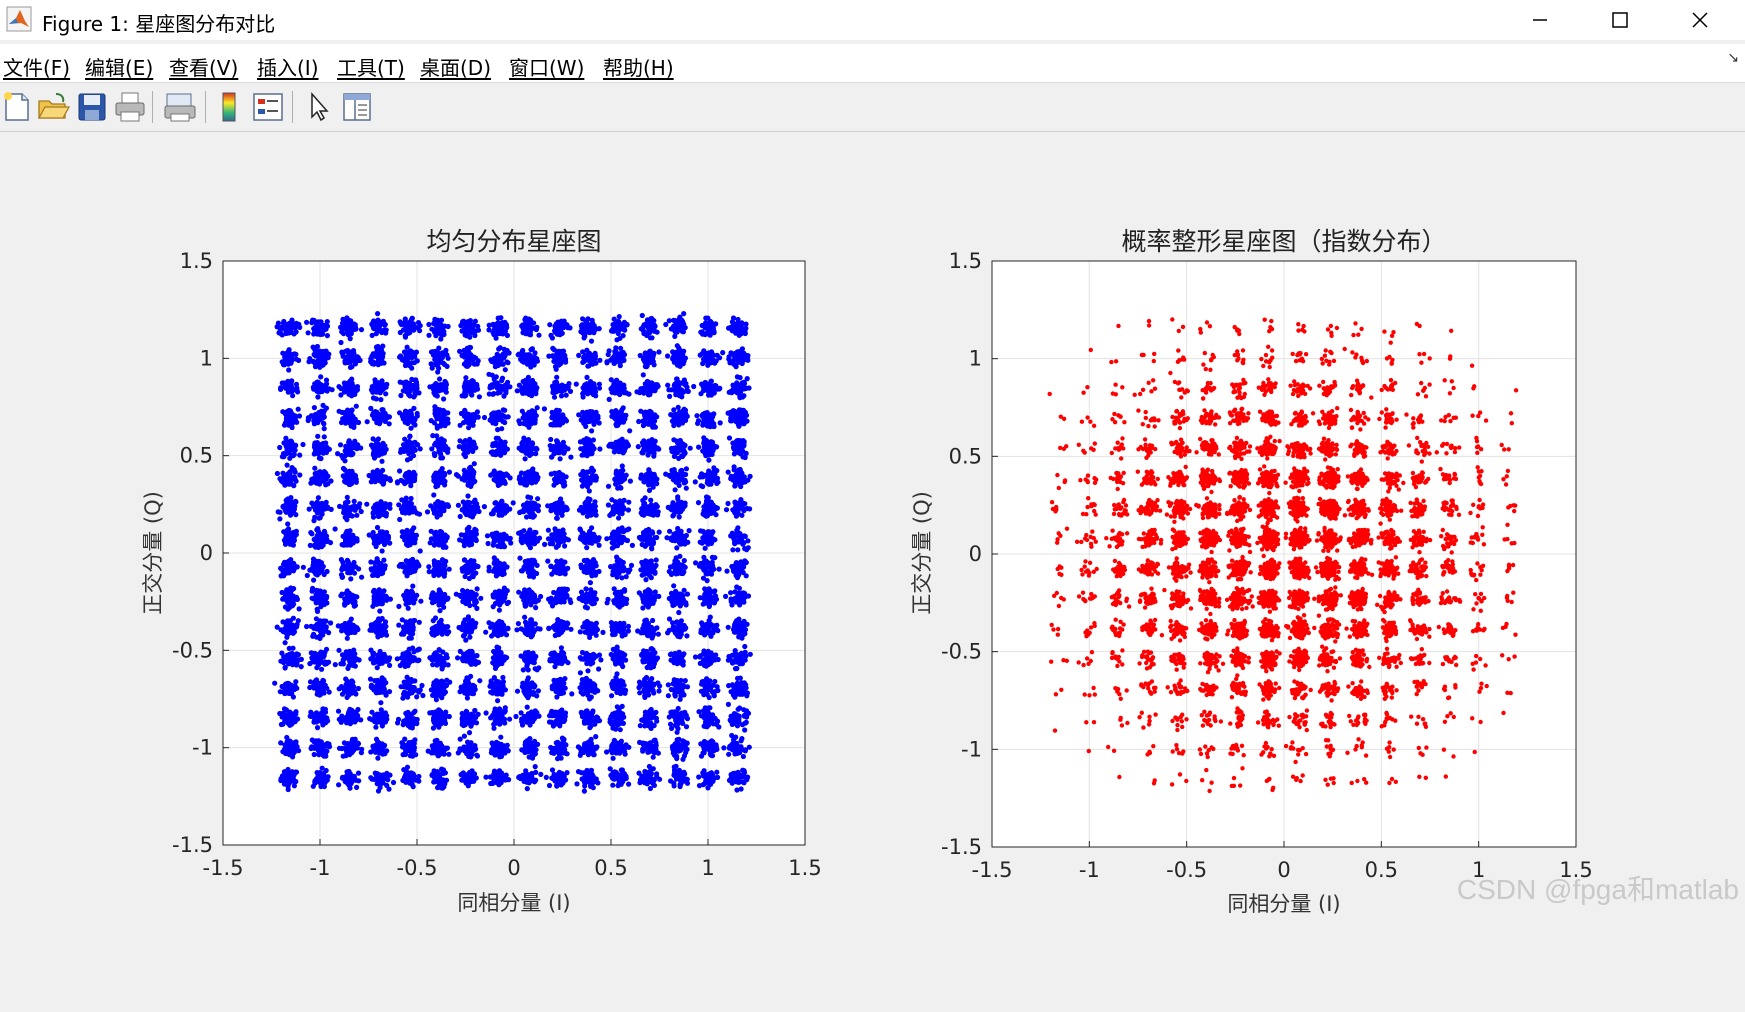  I want to click on legend-button, so click(268, 107).